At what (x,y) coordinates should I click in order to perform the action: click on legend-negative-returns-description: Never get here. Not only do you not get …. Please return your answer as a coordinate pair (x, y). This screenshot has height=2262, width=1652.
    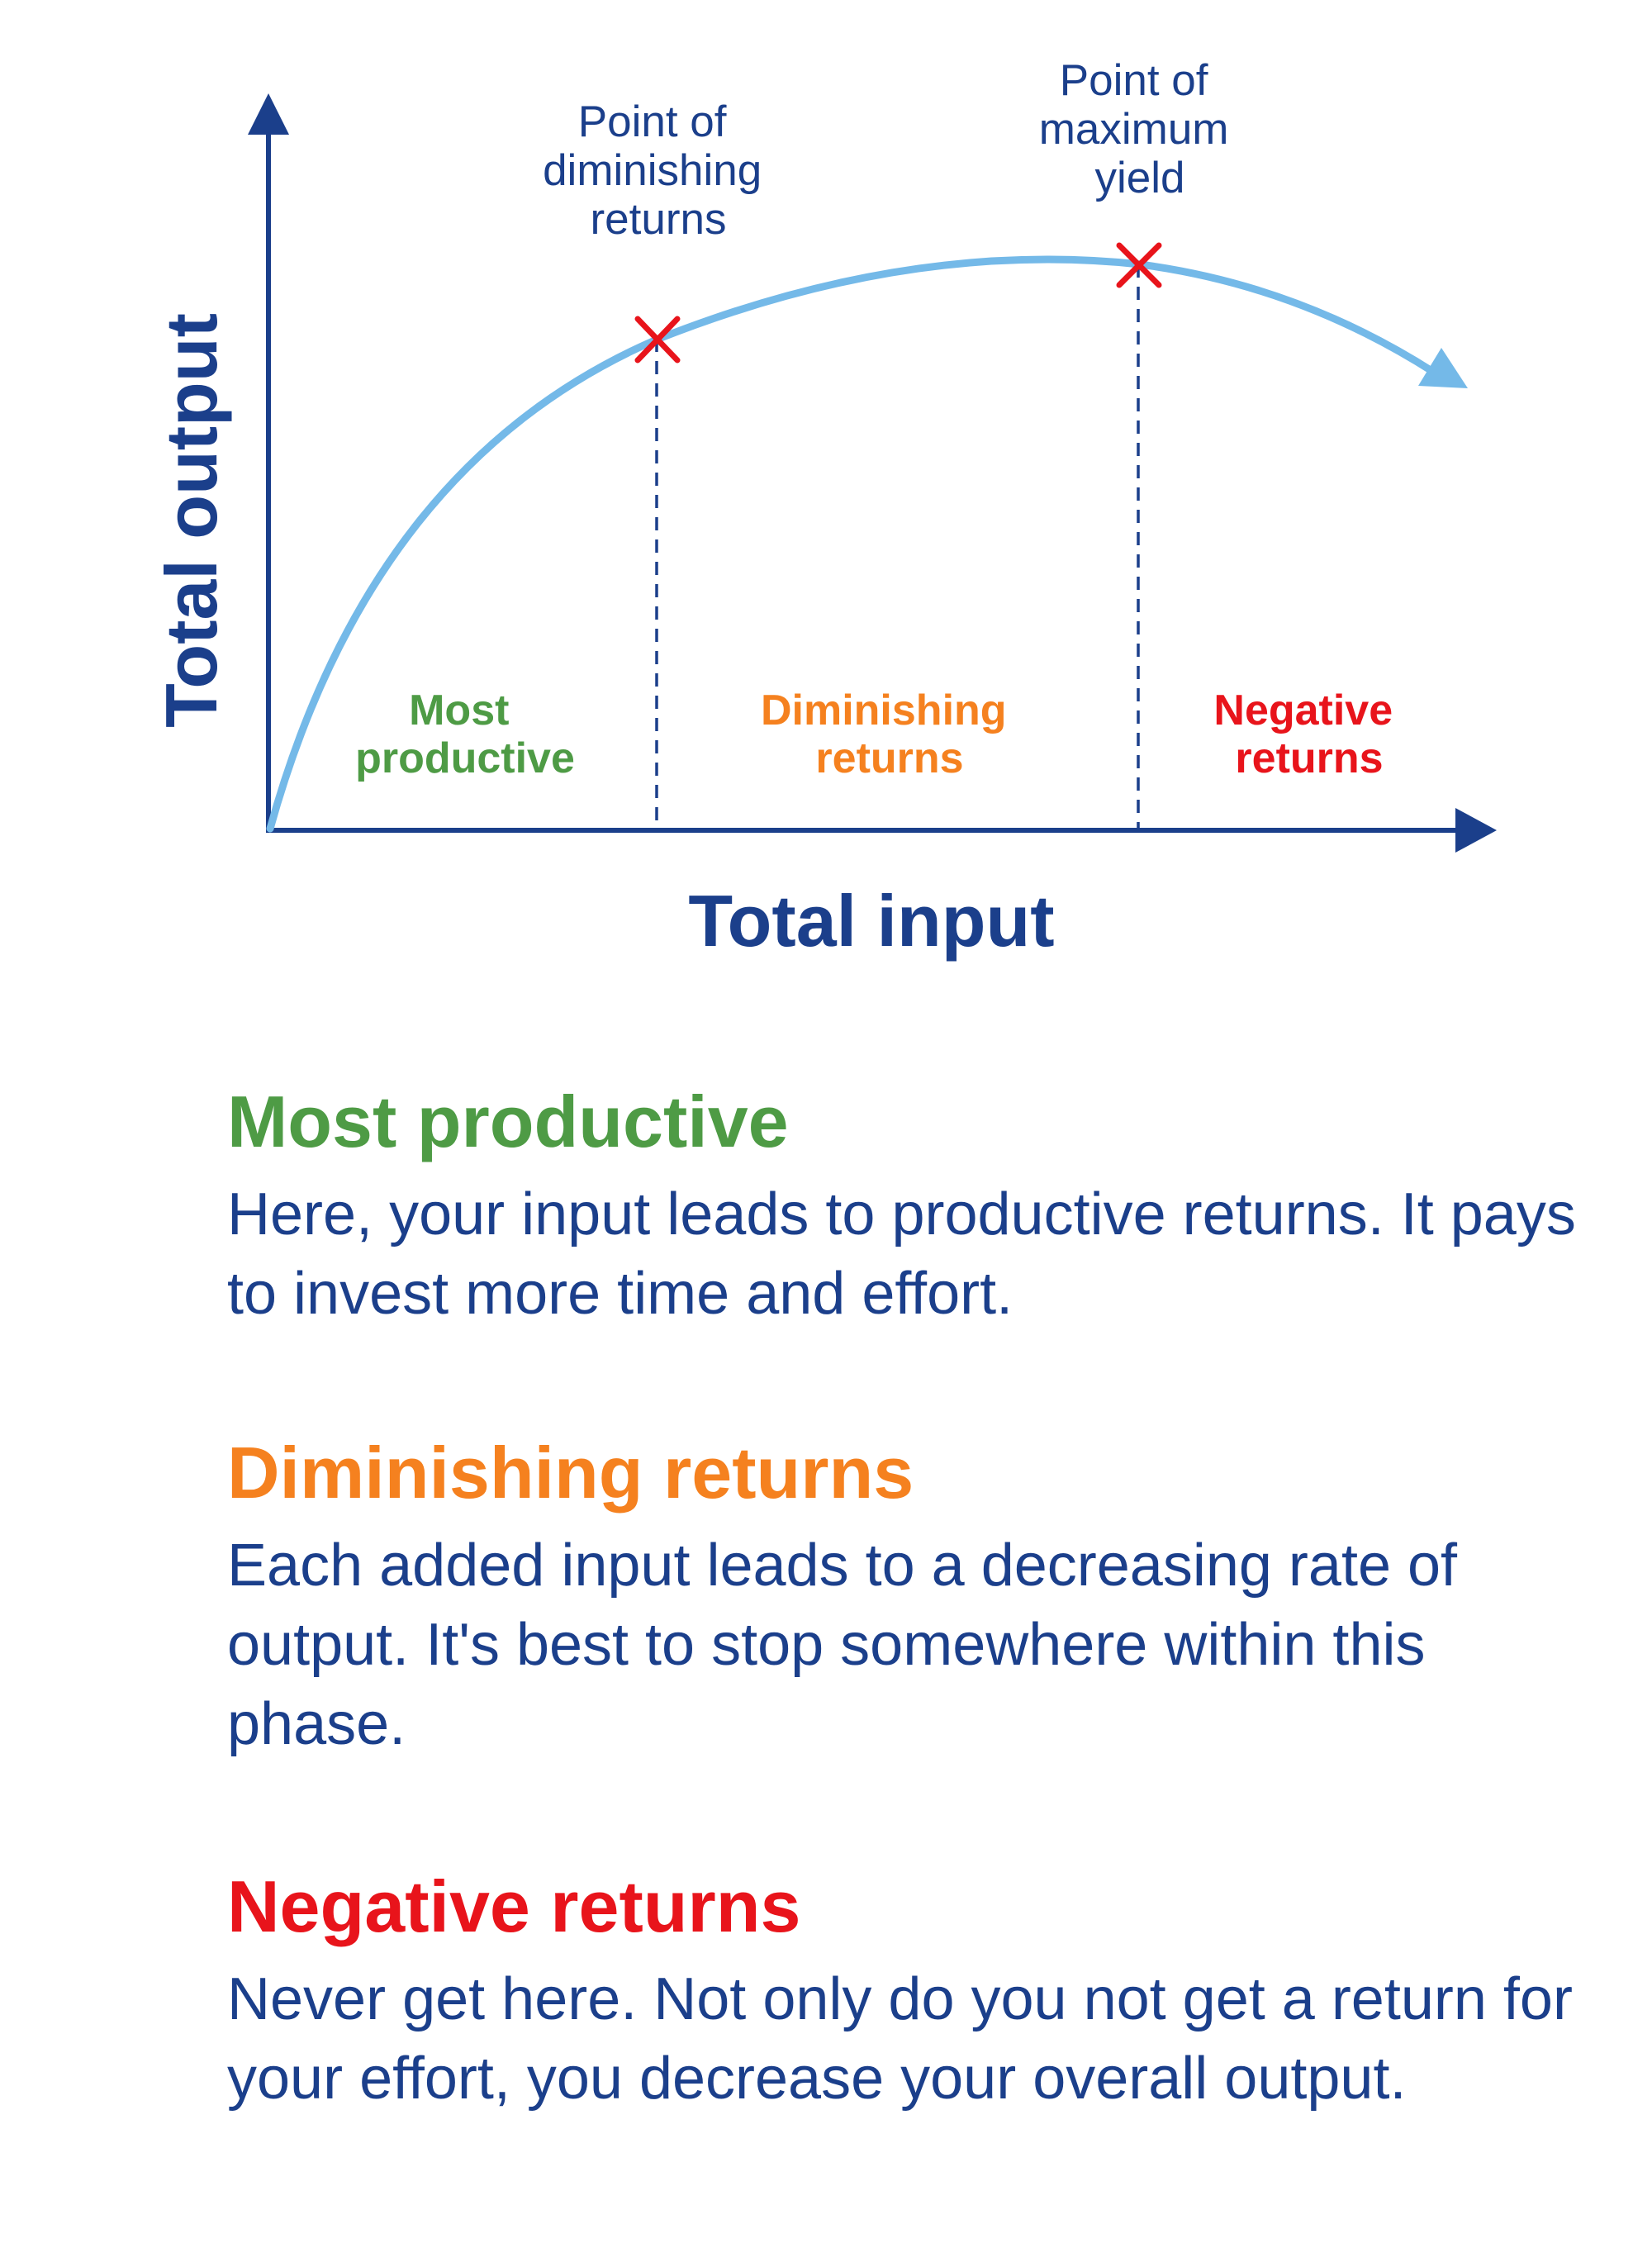
    Looking at the image, I should click on (900, 2039).